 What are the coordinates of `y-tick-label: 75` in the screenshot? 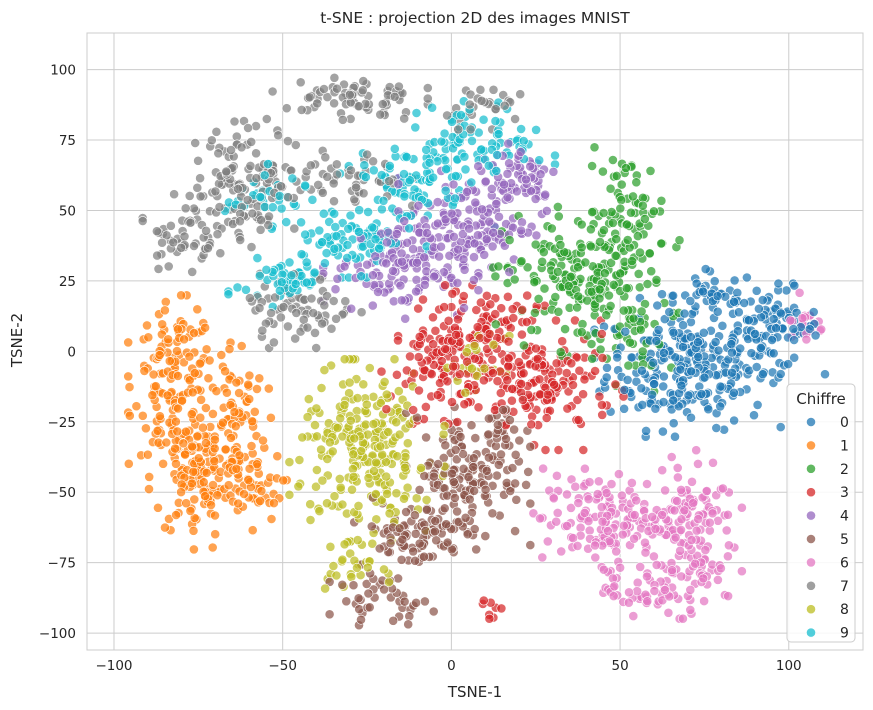 It's located at (67, 141).